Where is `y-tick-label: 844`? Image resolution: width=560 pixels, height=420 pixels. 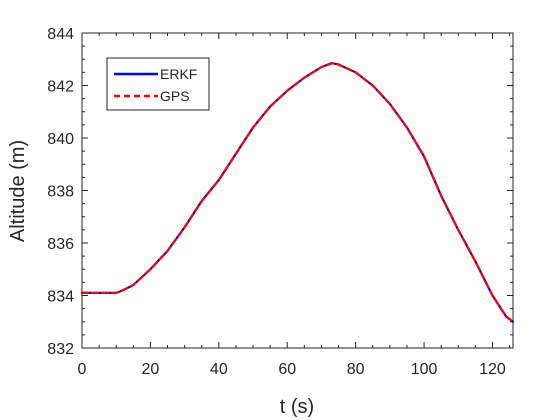
y-tick-label: 844 is located at coordinates (60, 34).